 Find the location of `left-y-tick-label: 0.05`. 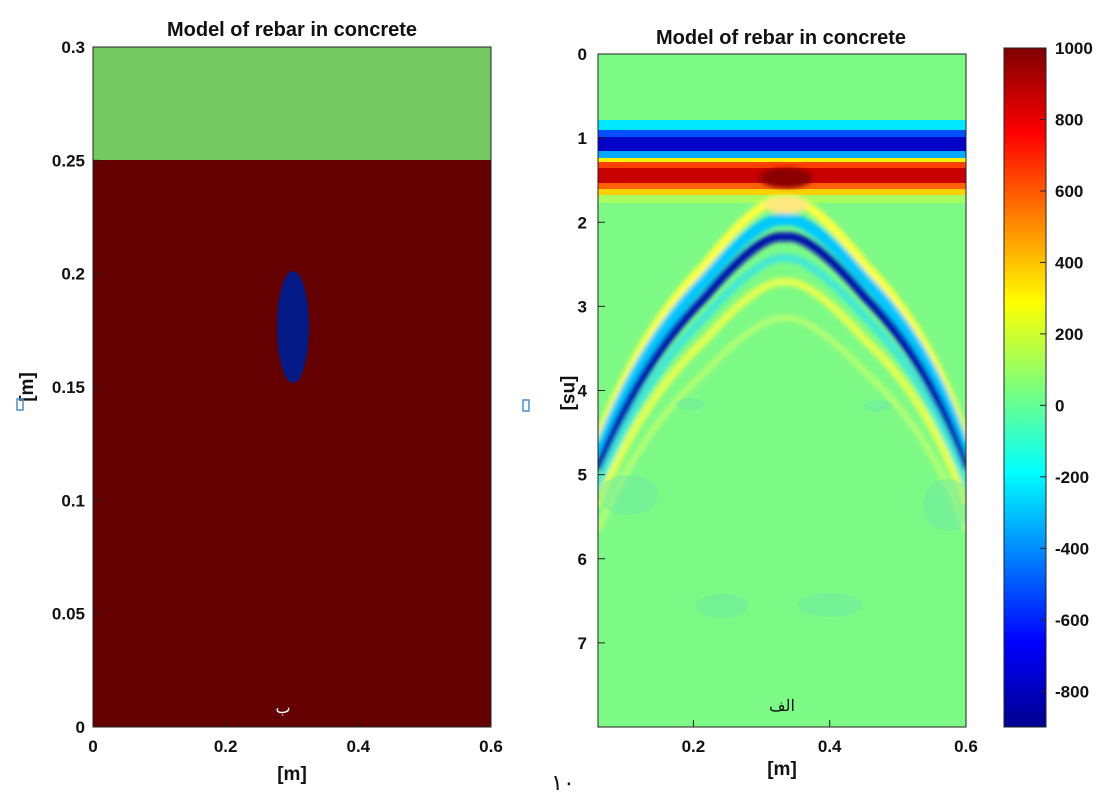

left-y-tick-label: 0.05 is located at coordinates (68, 614).